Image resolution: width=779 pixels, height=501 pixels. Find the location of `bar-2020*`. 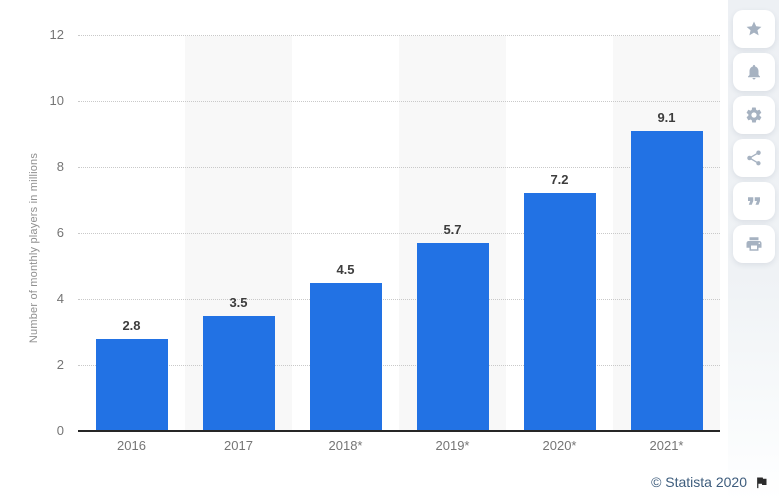

bar-2020* is located at coordinates (559, 312).